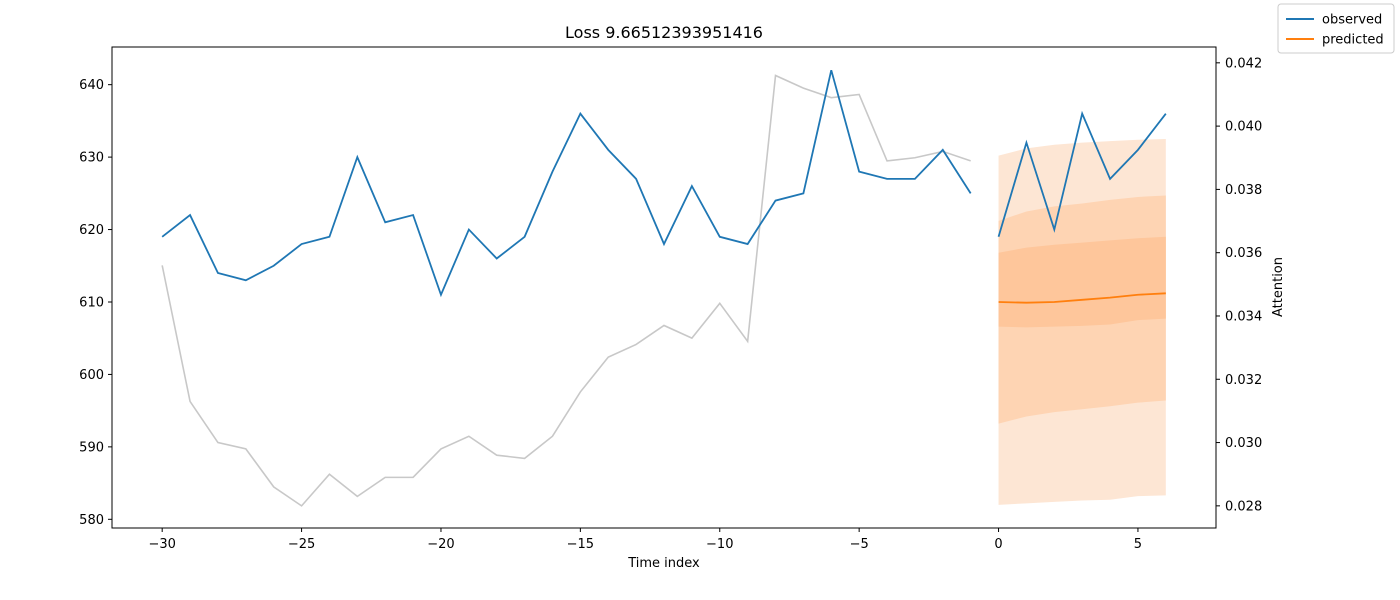 The image size is (1400, 600). I want to click on legend-box, so click(1336, 28).